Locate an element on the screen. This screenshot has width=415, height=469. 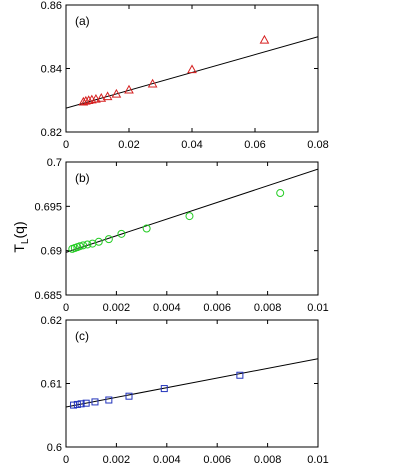
panel-label: (c) is located at coordinates (82, 336).